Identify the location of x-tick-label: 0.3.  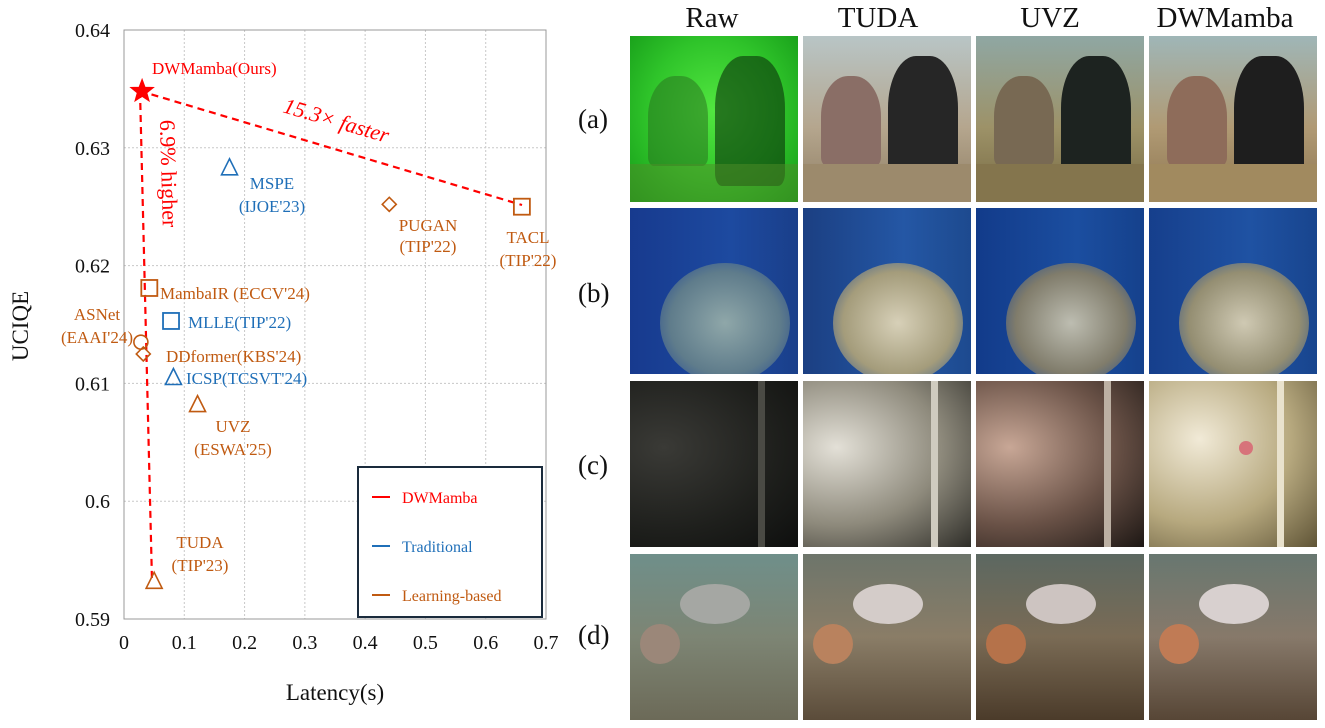
(304, 643).